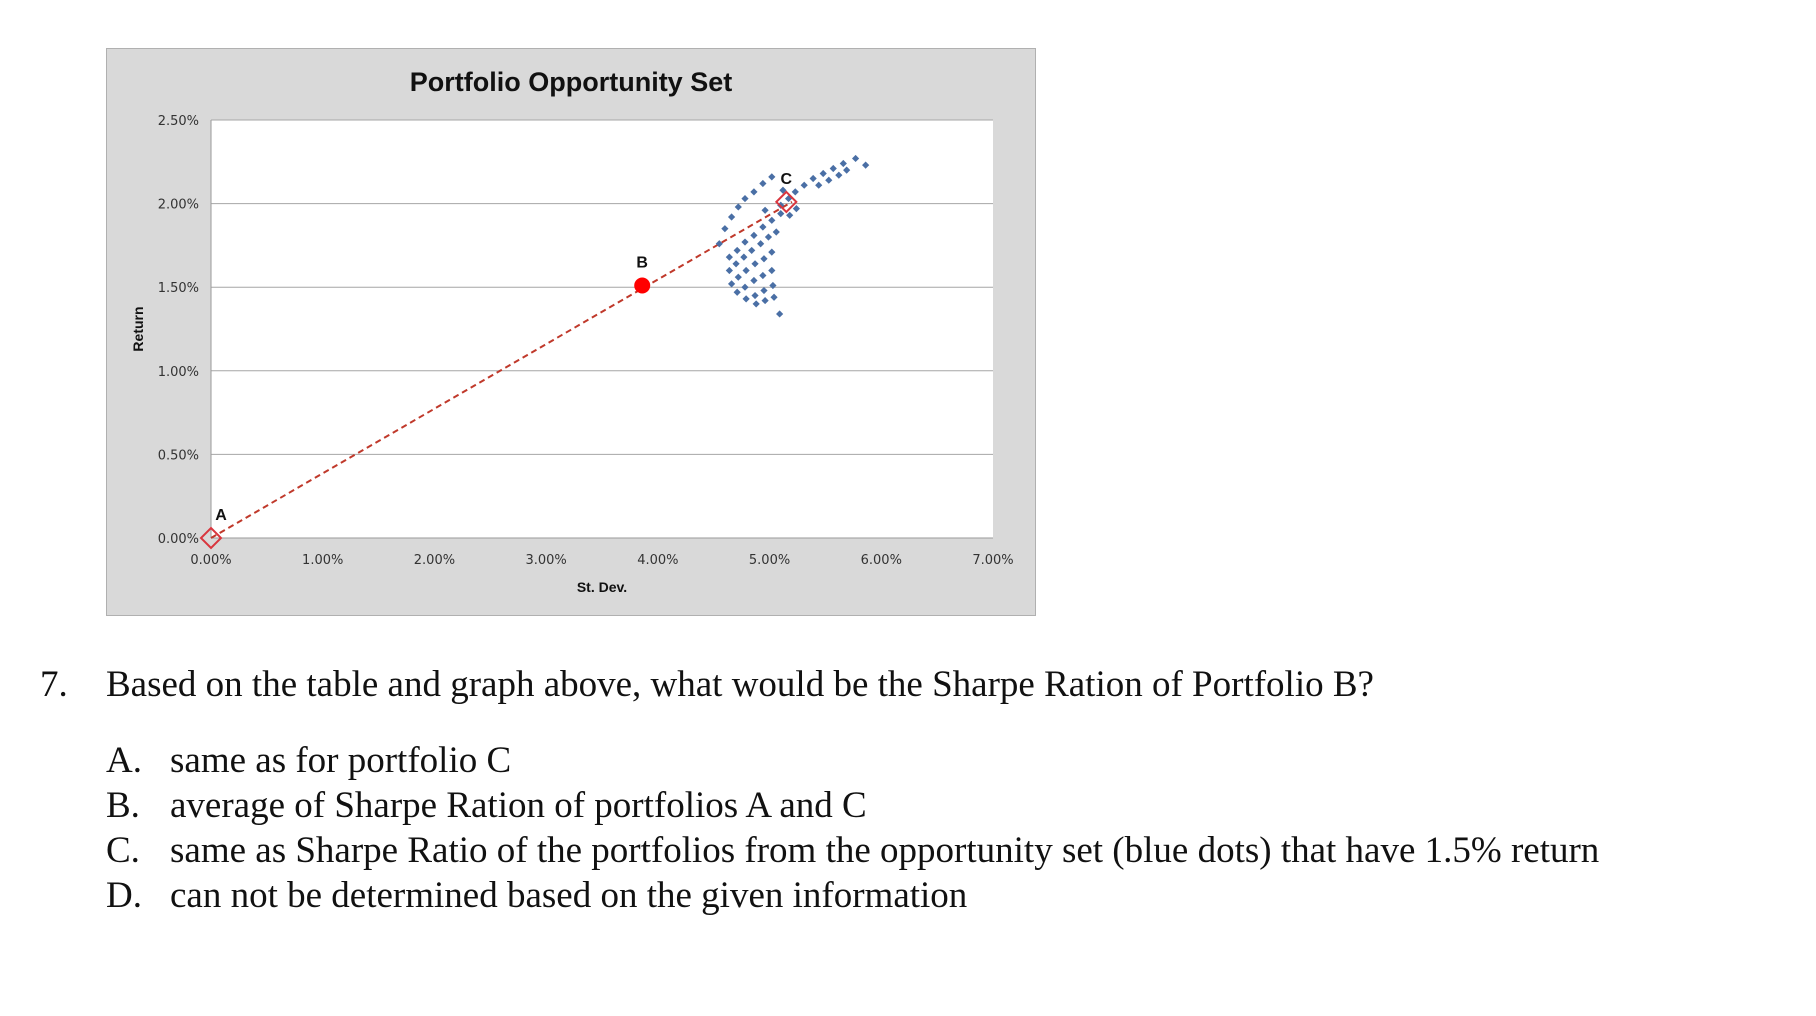 The width and height of the screenshot is (1816, 1016). What do you see at coordinates (657, 560) in the screenshot?
I see `x-tick-label: 4.00%` at bounding box center [657, 560].